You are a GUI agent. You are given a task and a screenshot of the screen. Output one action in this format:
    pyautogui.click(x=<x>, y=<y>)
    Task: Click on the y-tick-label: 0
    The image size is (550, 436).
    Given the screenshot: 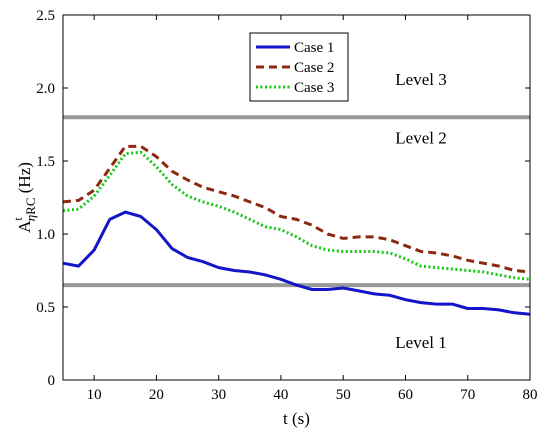 What is the action you would take?
    pyautogui.click(x=52, y=381)
    